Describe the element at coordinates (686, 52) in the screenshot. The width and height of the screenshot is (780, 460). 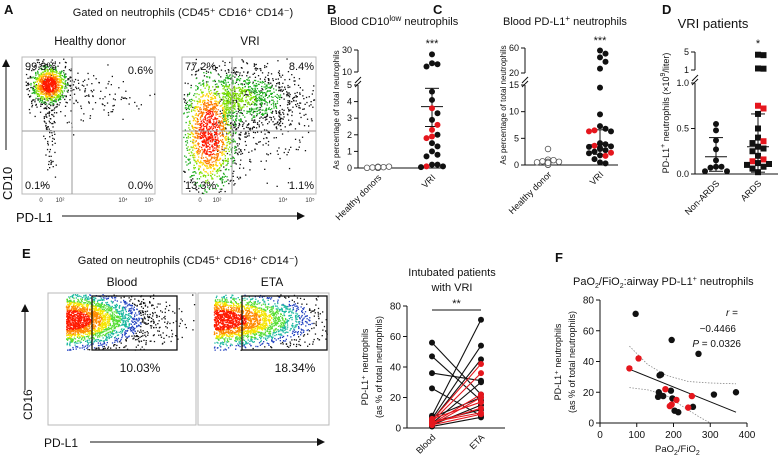
I see `y-tick-label: 5` at that location.